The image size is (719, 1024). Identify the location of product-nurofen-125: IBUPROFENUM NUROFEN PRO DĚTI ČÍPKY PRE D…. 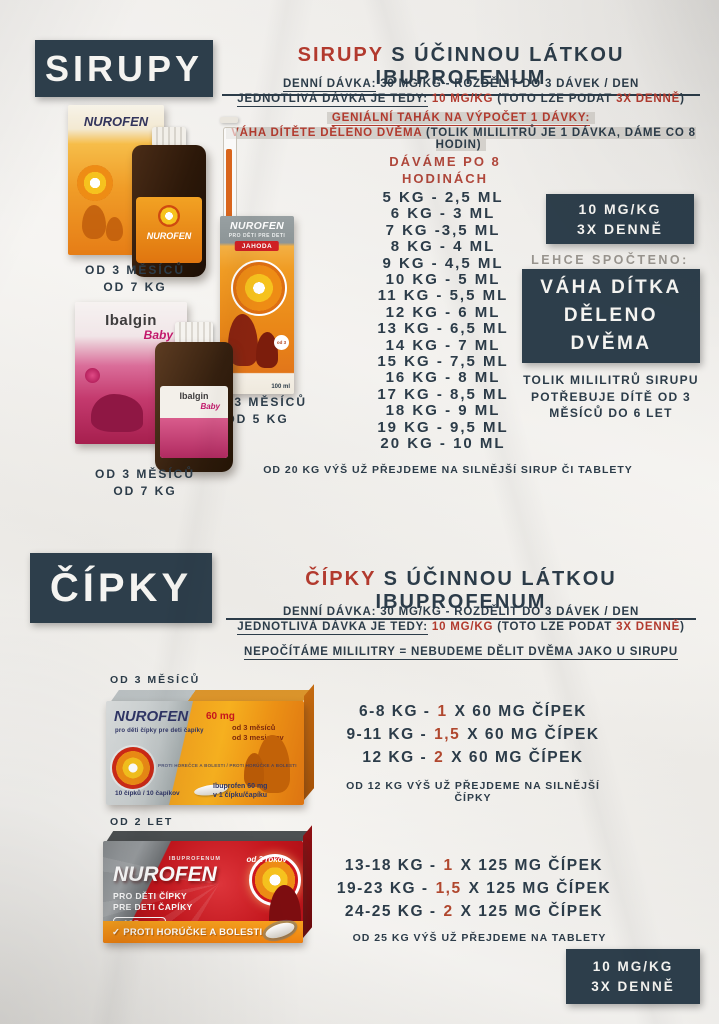
(209, 896).